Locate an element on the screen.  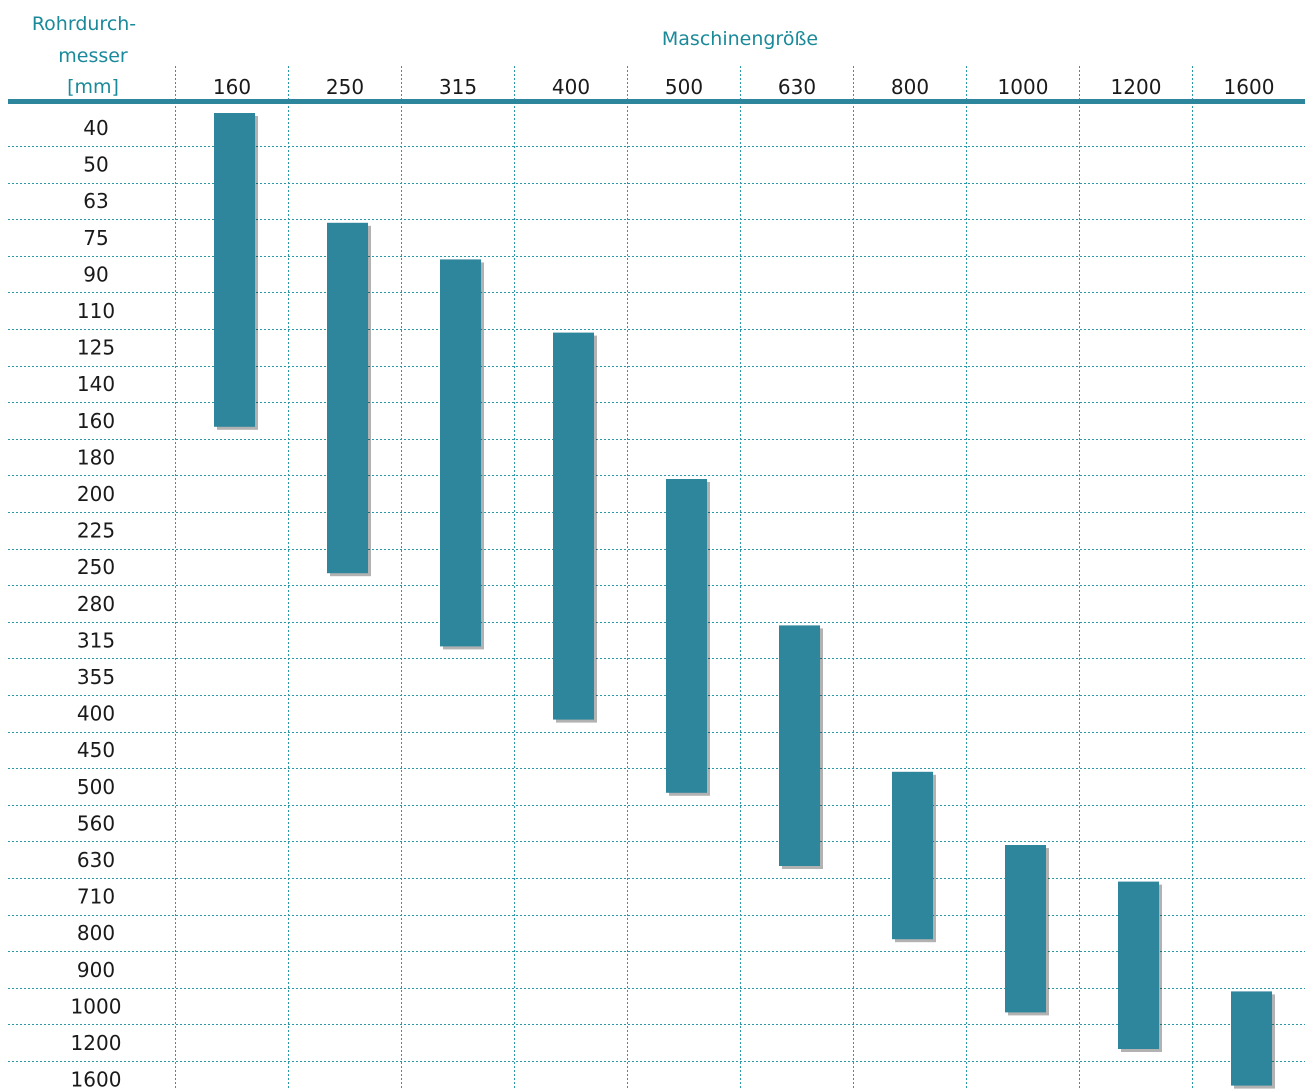
row-label: 75 is located at coordinates (95, 238).